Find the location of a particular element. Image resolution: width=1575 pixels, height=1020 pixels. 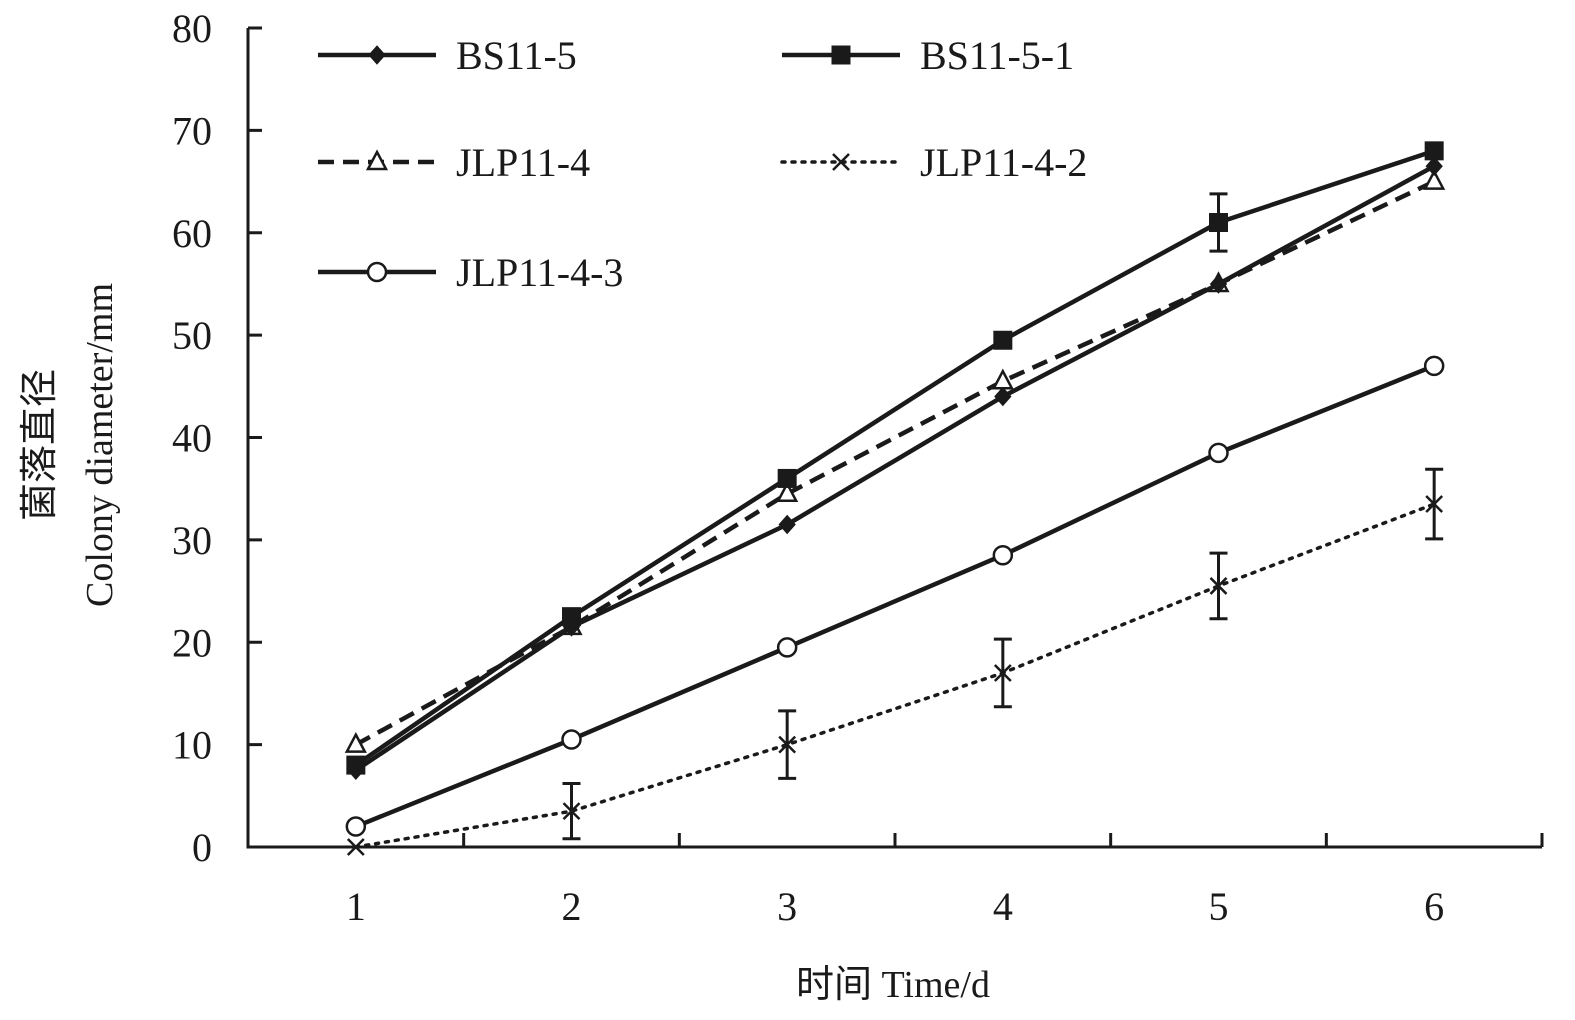

x-axis-label: 时间 Time/d is located at coordinates (893, 985).